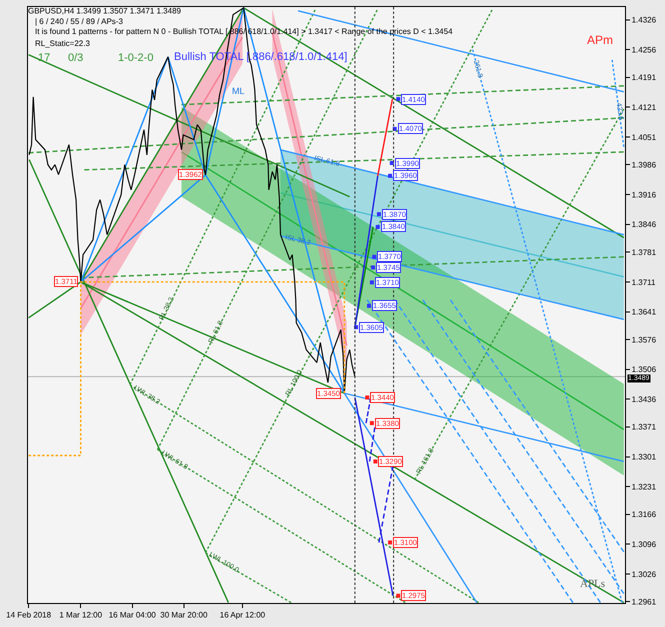  Describe the element at coordinates (76, 58) in the screenshot. I see `annotation: 0/3` at that location.